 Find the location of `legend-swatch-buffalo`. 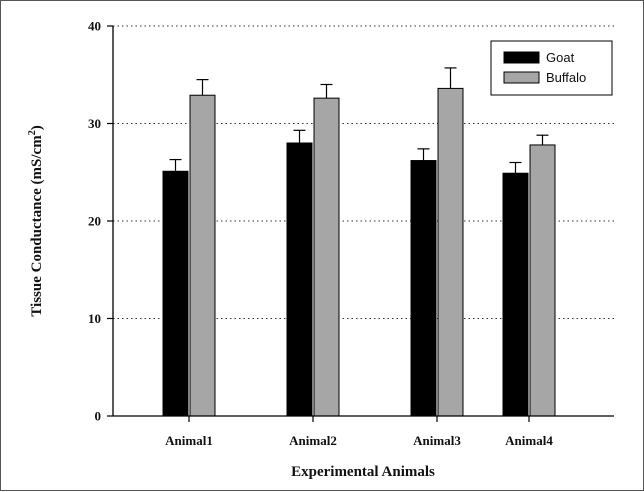

legend-swatch-buffalo is located at coordinates (521, 77).